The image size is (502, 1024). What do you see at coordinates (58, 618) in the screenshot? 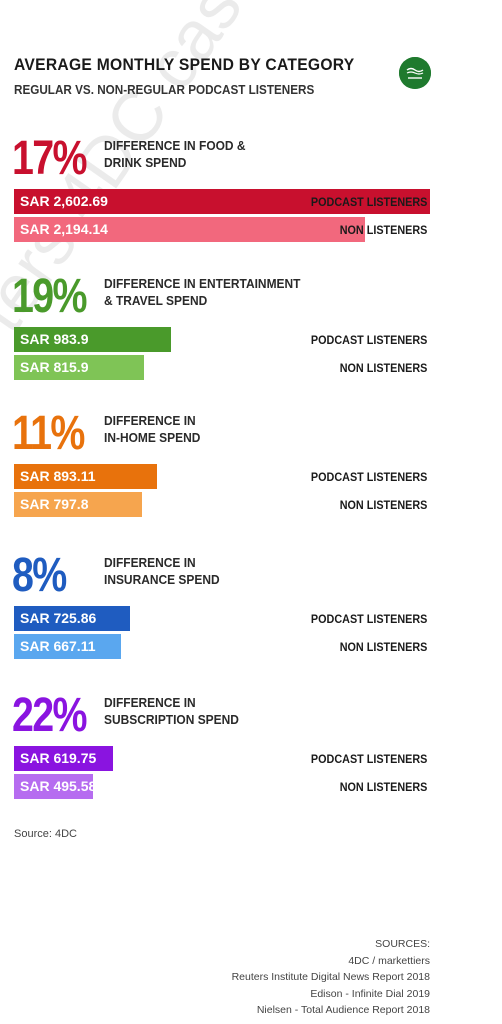
I see `podcast-value-label: SAR 725.86` at bounding box center [58, 618].